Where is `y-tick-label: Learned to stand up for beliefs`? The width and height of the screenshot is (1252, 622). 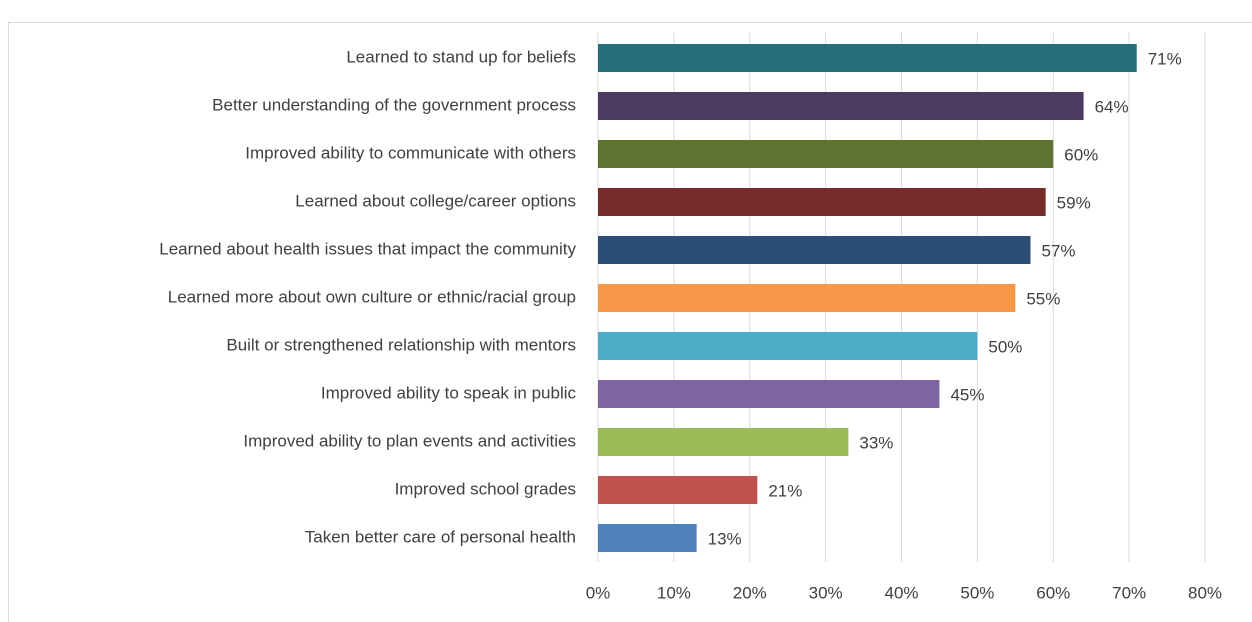
y-tick-label: Learned to stand up for beliefs is located at coordinates (461, 56).